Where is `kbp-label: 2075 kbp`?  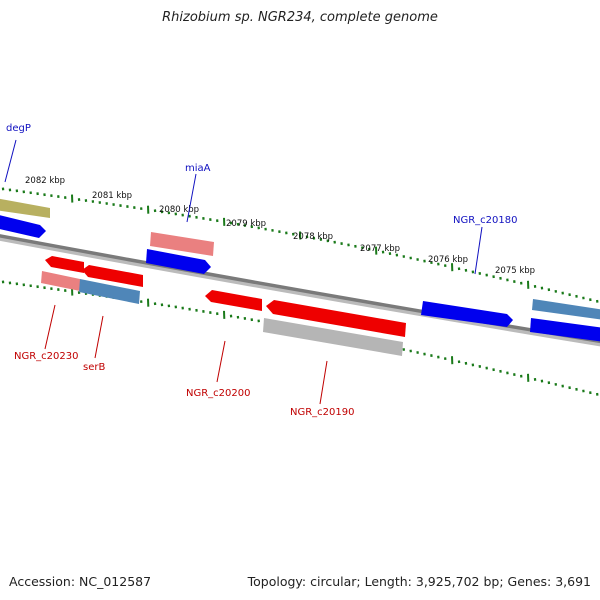 kbp-label: 2075 kbp is located at coordinates (515, 271).